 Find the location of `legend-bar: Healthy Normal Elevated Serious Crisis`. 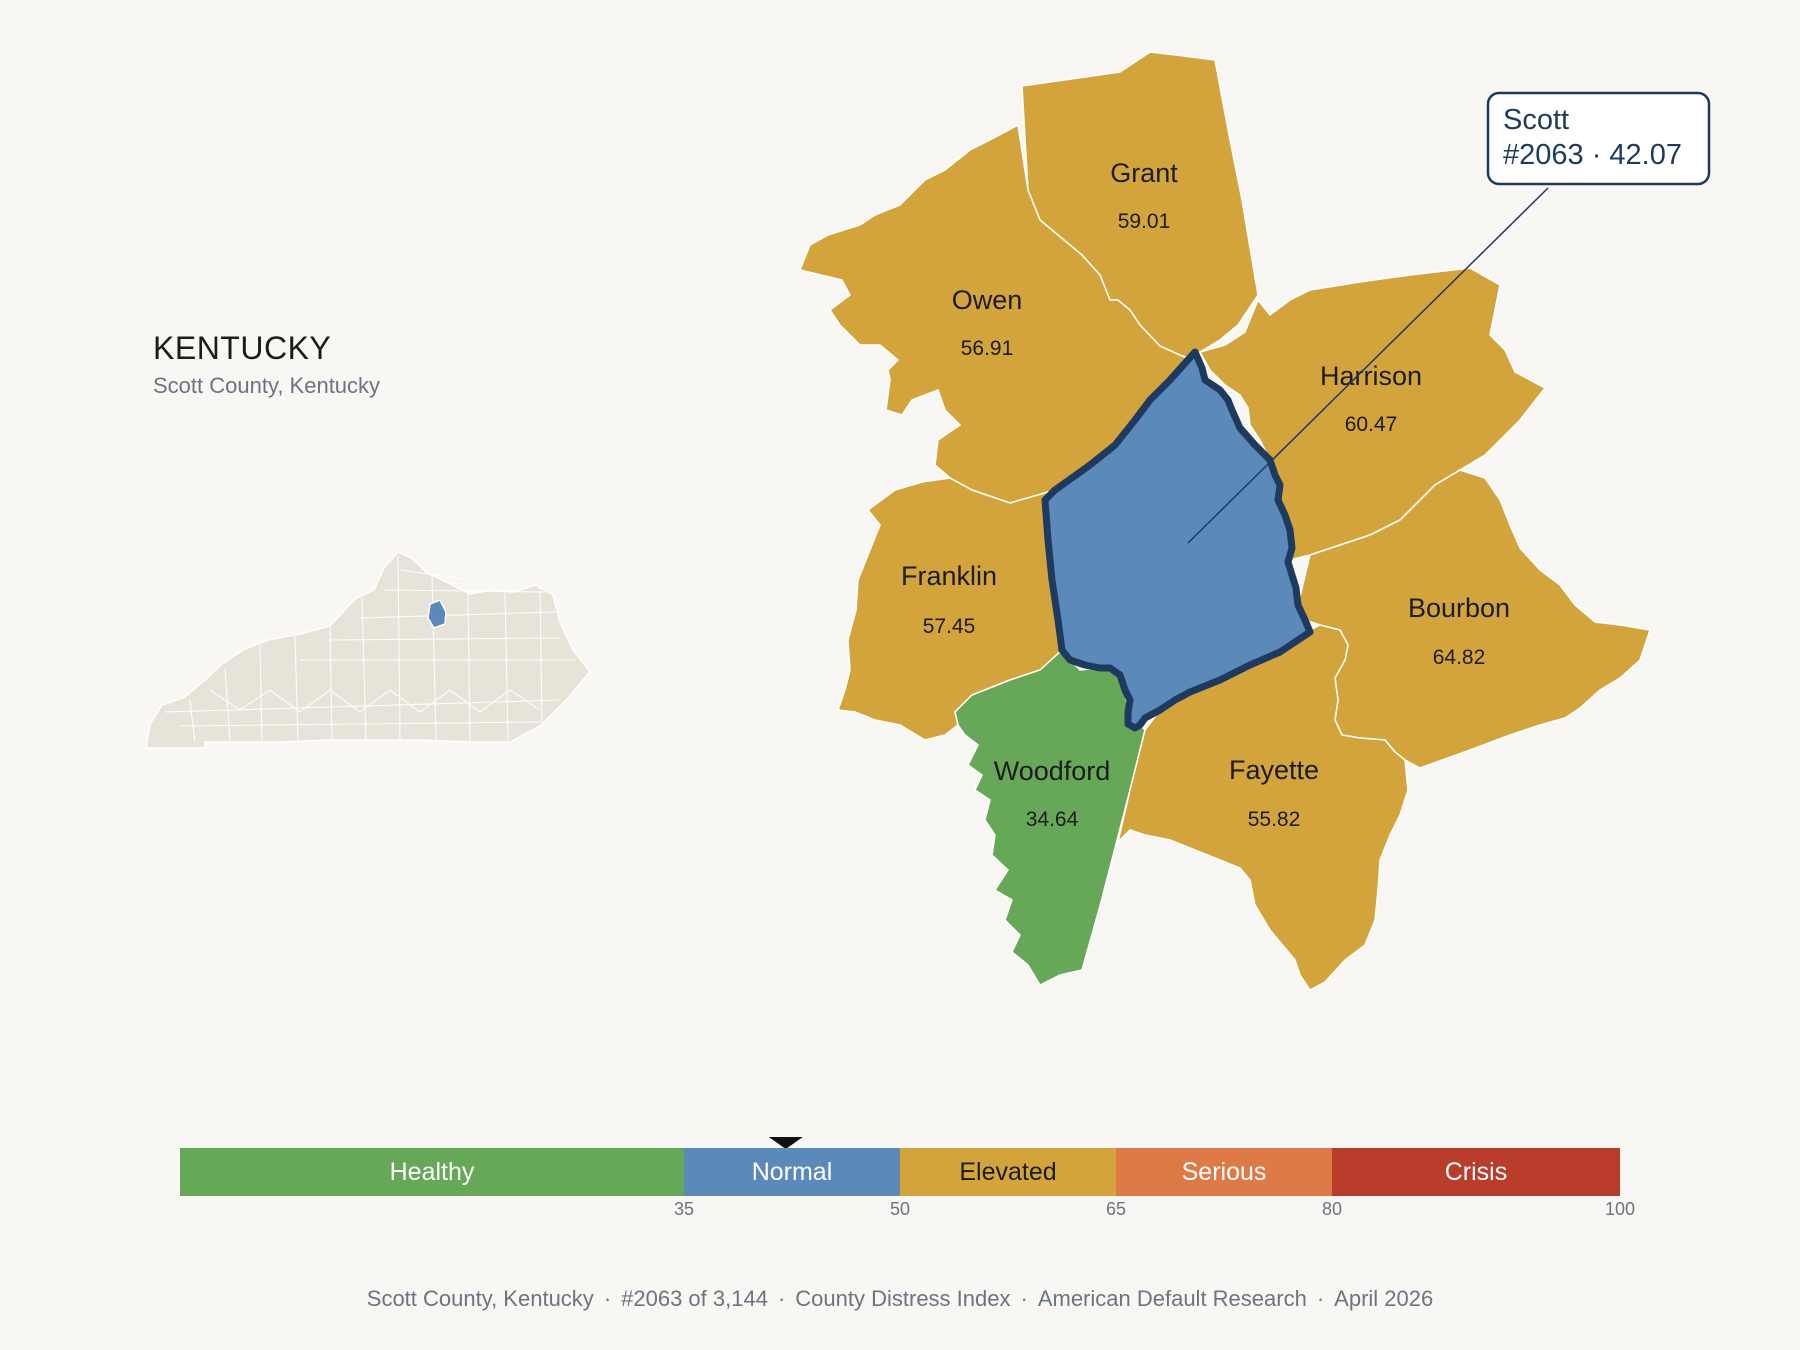

legend-bar: Healthy Normal Elevated Serious Crisis is located at coordinates (900, 1172).